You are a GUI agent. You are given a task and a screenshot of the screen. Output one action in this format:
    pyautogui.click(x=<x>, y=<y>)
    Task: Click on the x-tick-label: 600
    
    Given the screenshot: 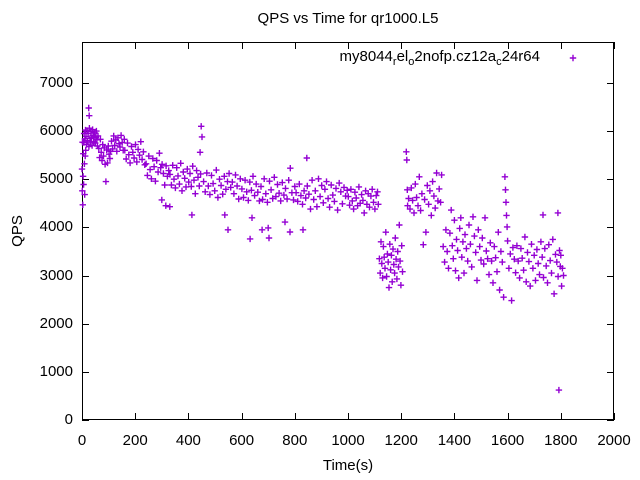 What is the action you would take?
    pyautogui.click(x=242, y=440)
    